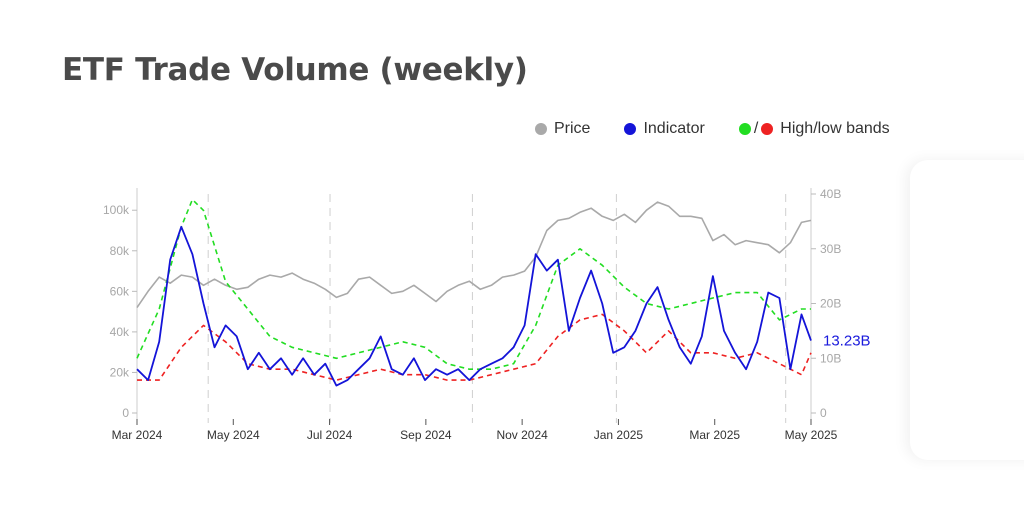 This screenshot has height=525, width=1024. Describe the element at coordinates (830, 304) in the screenshot. I see `right-axis-tick-label: 20B` at that location.